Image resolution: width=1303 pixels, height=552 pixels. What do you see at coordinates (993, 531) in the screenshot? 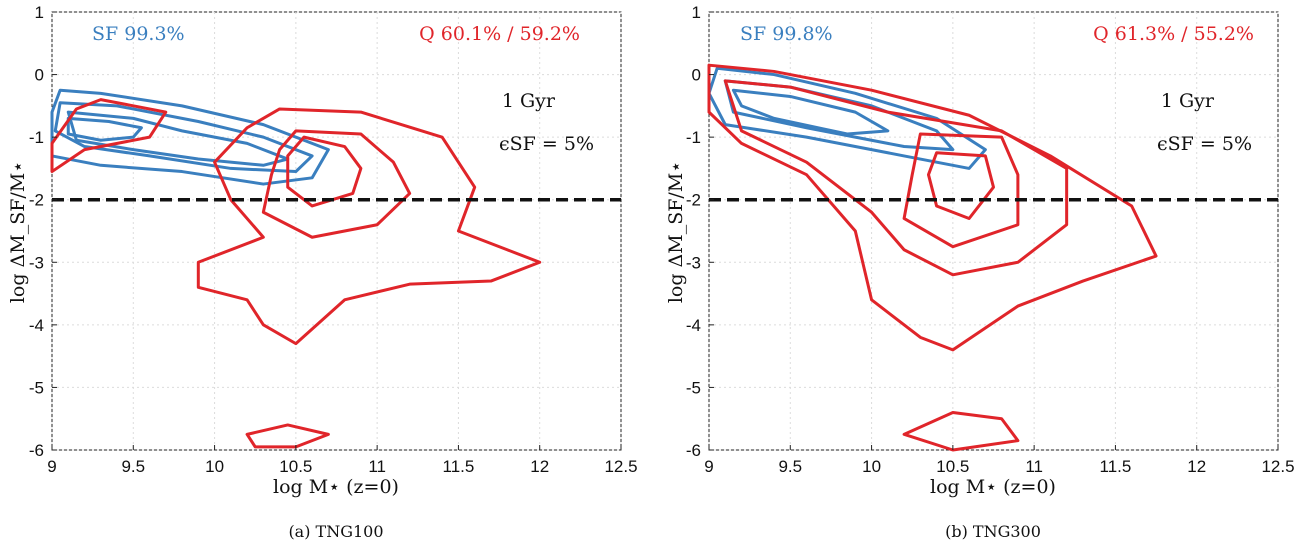
I see `caption: (b) TNG300` at bounding box center [993, 531].